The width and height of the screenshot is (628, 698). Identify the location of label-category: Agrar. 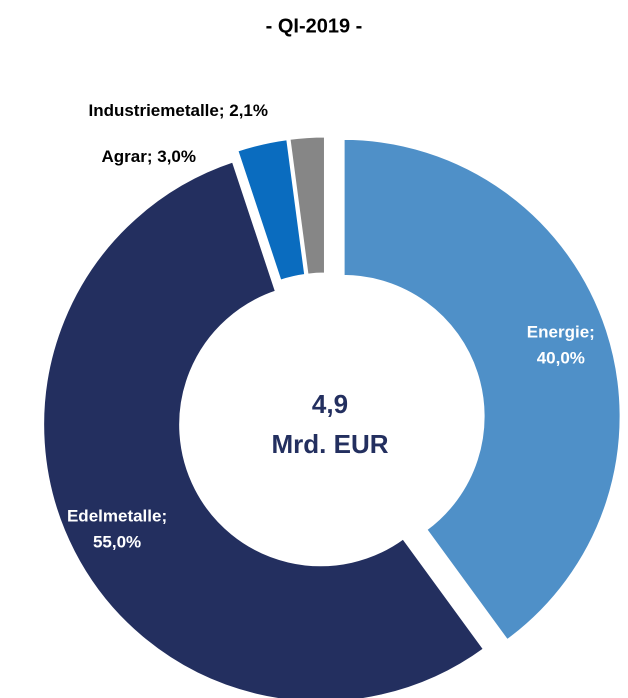
(124, 156).